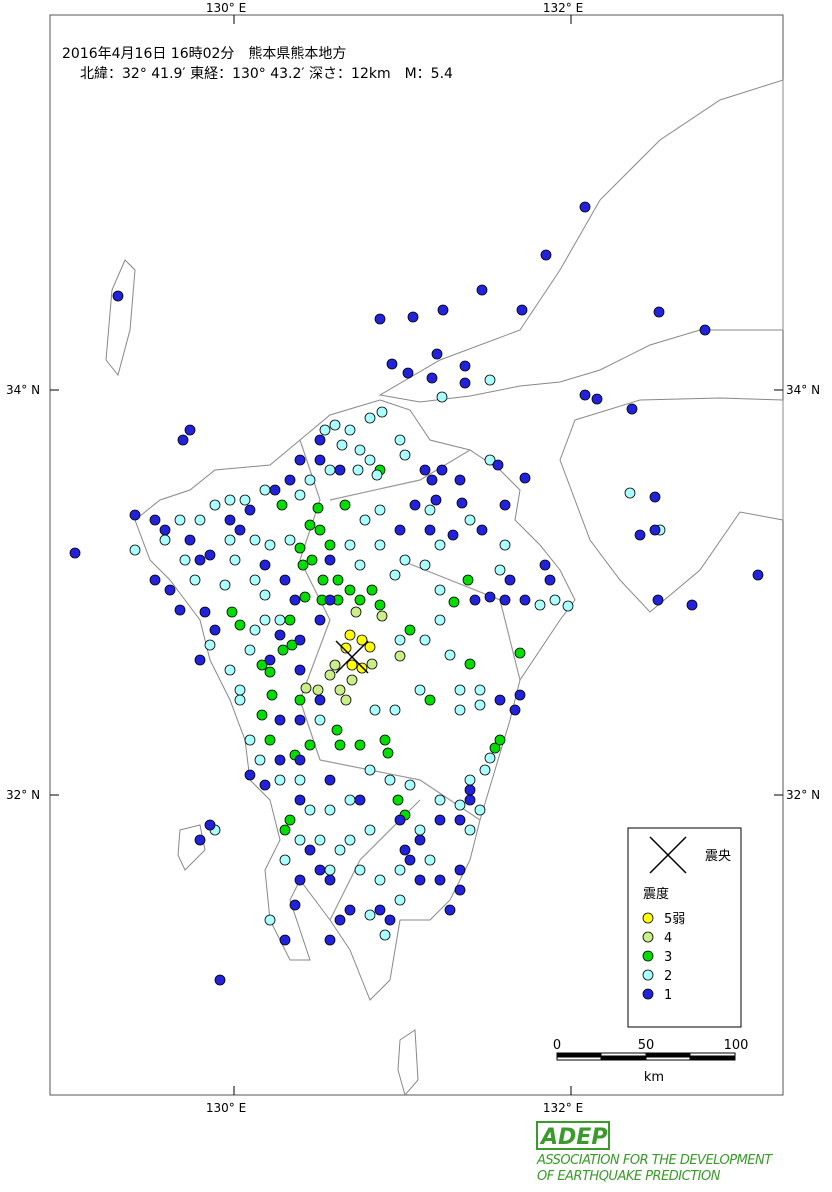 Image resolution: width=832 pixels, height=1192 pixels. What do you see at coordinates (654, 1077) in the screenshot?
I see `scale-unit: km` at bounding box center [654, 1077].